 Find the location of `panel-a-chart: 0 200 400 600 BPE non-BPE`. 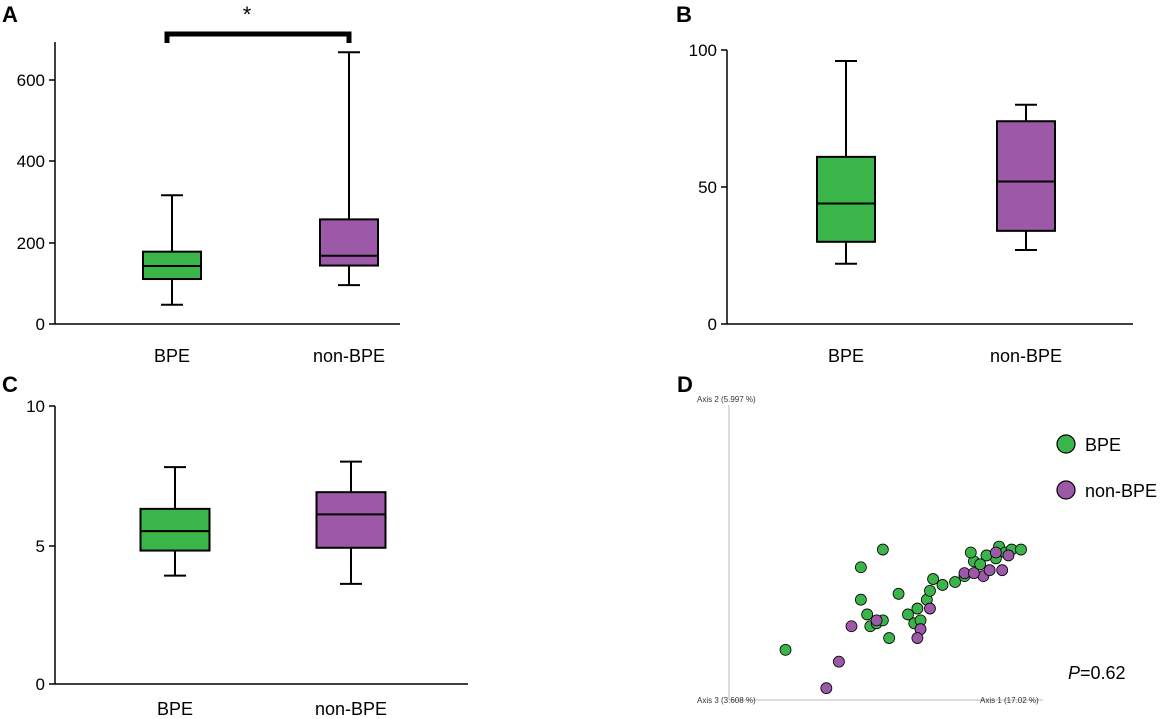

panel-a-chart: 0 200 400 600 BPE non-BPE is located at coordinates (208, 204).